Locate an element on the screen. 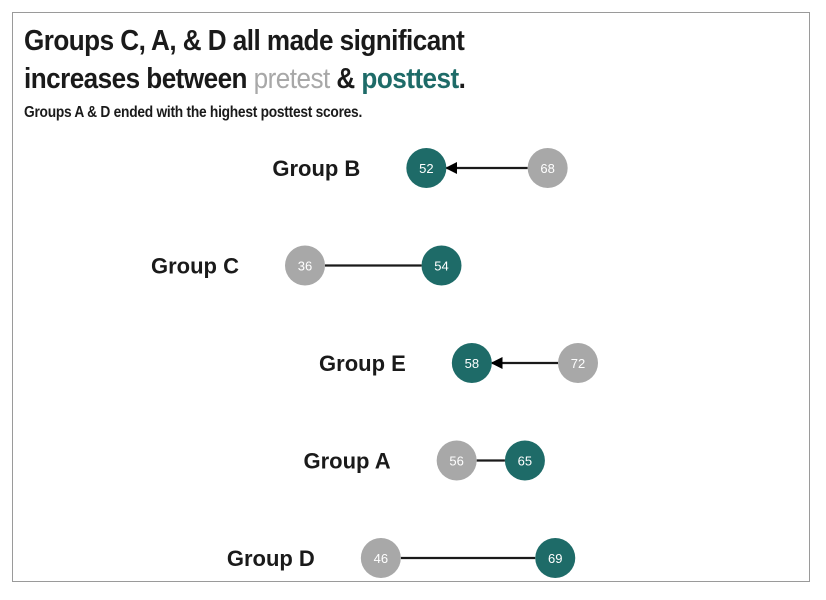  group-c-posttest-value: 54 is located at coordinates (441, 266).